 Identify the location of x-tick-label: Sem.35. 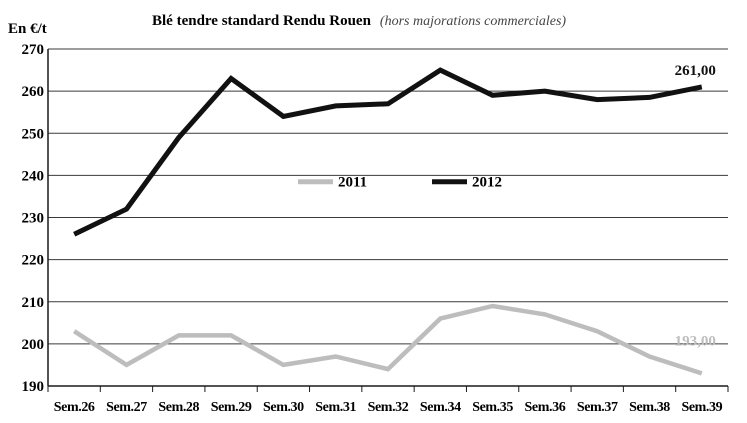
(492, 407).